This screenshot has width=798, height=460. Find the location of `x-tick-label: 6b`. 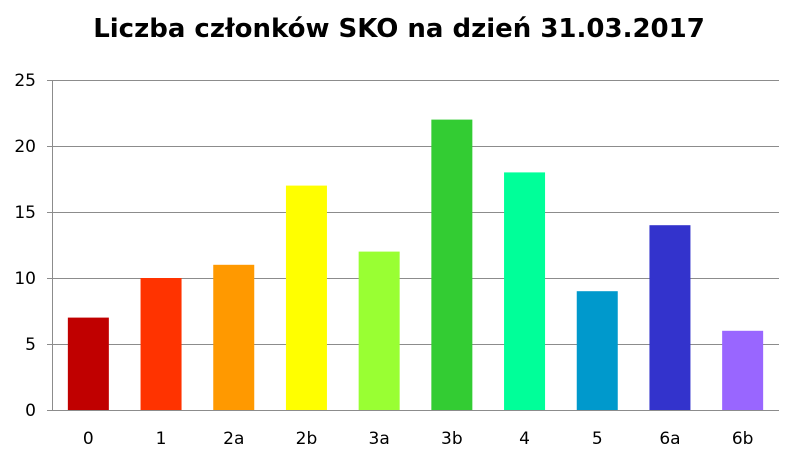

x-tick-label: 6b is located at coordinates (743, 439).